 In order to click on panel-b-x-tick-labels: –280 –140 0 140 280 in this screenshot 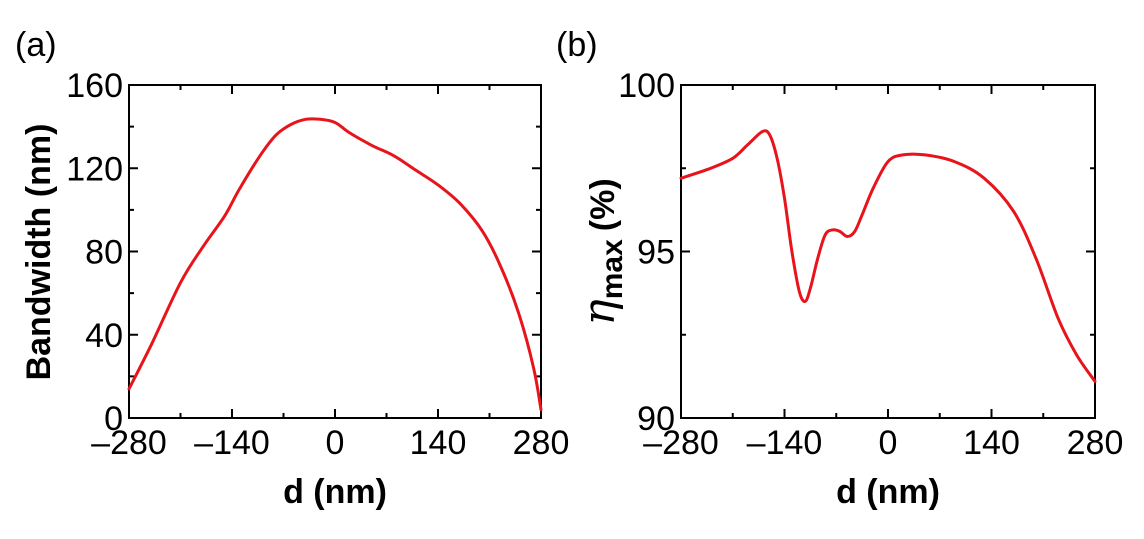, I will do `click(883, 443)`.